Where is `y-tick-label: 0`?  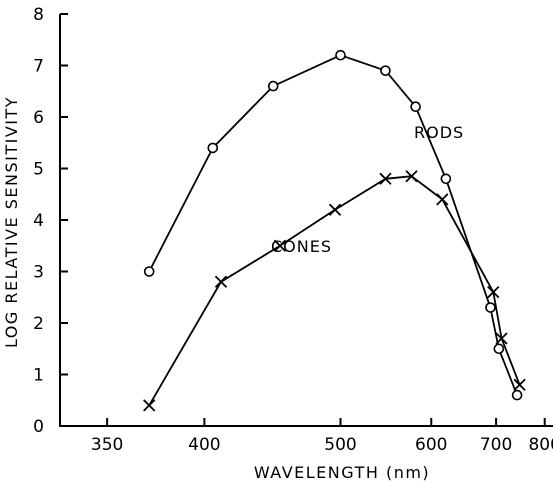
y-tick-label: 0 is located at coordinates (38, 427).